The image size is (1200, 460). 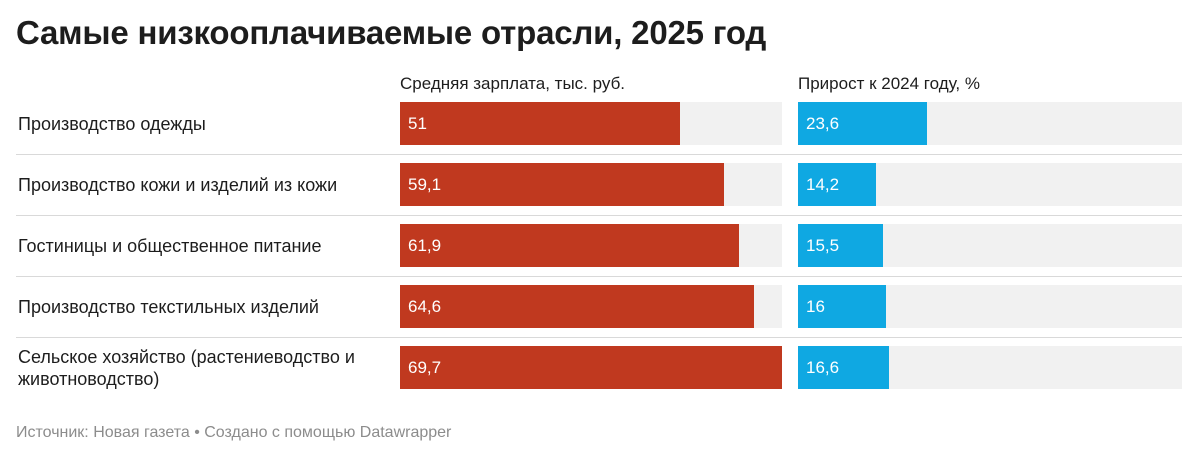 What do you see at coordinates (823, 184) in the screenshot?
I see `growth-value-label: 14,2` at bounding box center [823, 184].